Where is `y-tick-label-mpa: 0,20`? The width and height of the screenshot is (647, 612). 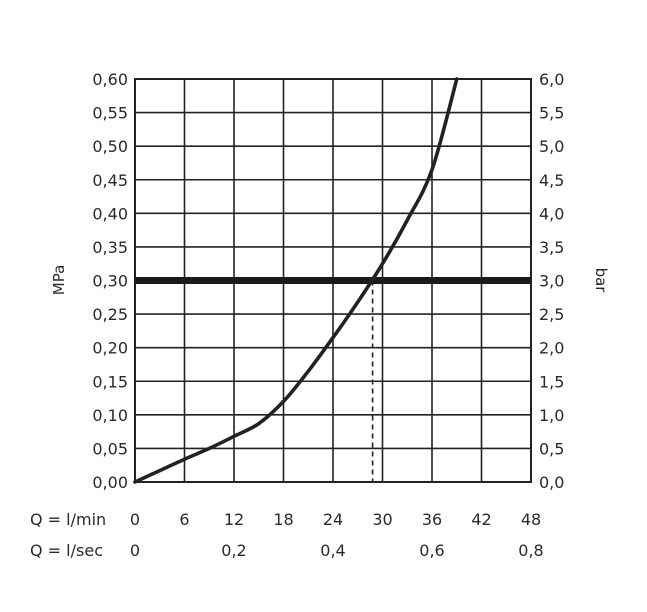
y-tick-label-mpa: 0,20 is located at coordinates (110, 348).